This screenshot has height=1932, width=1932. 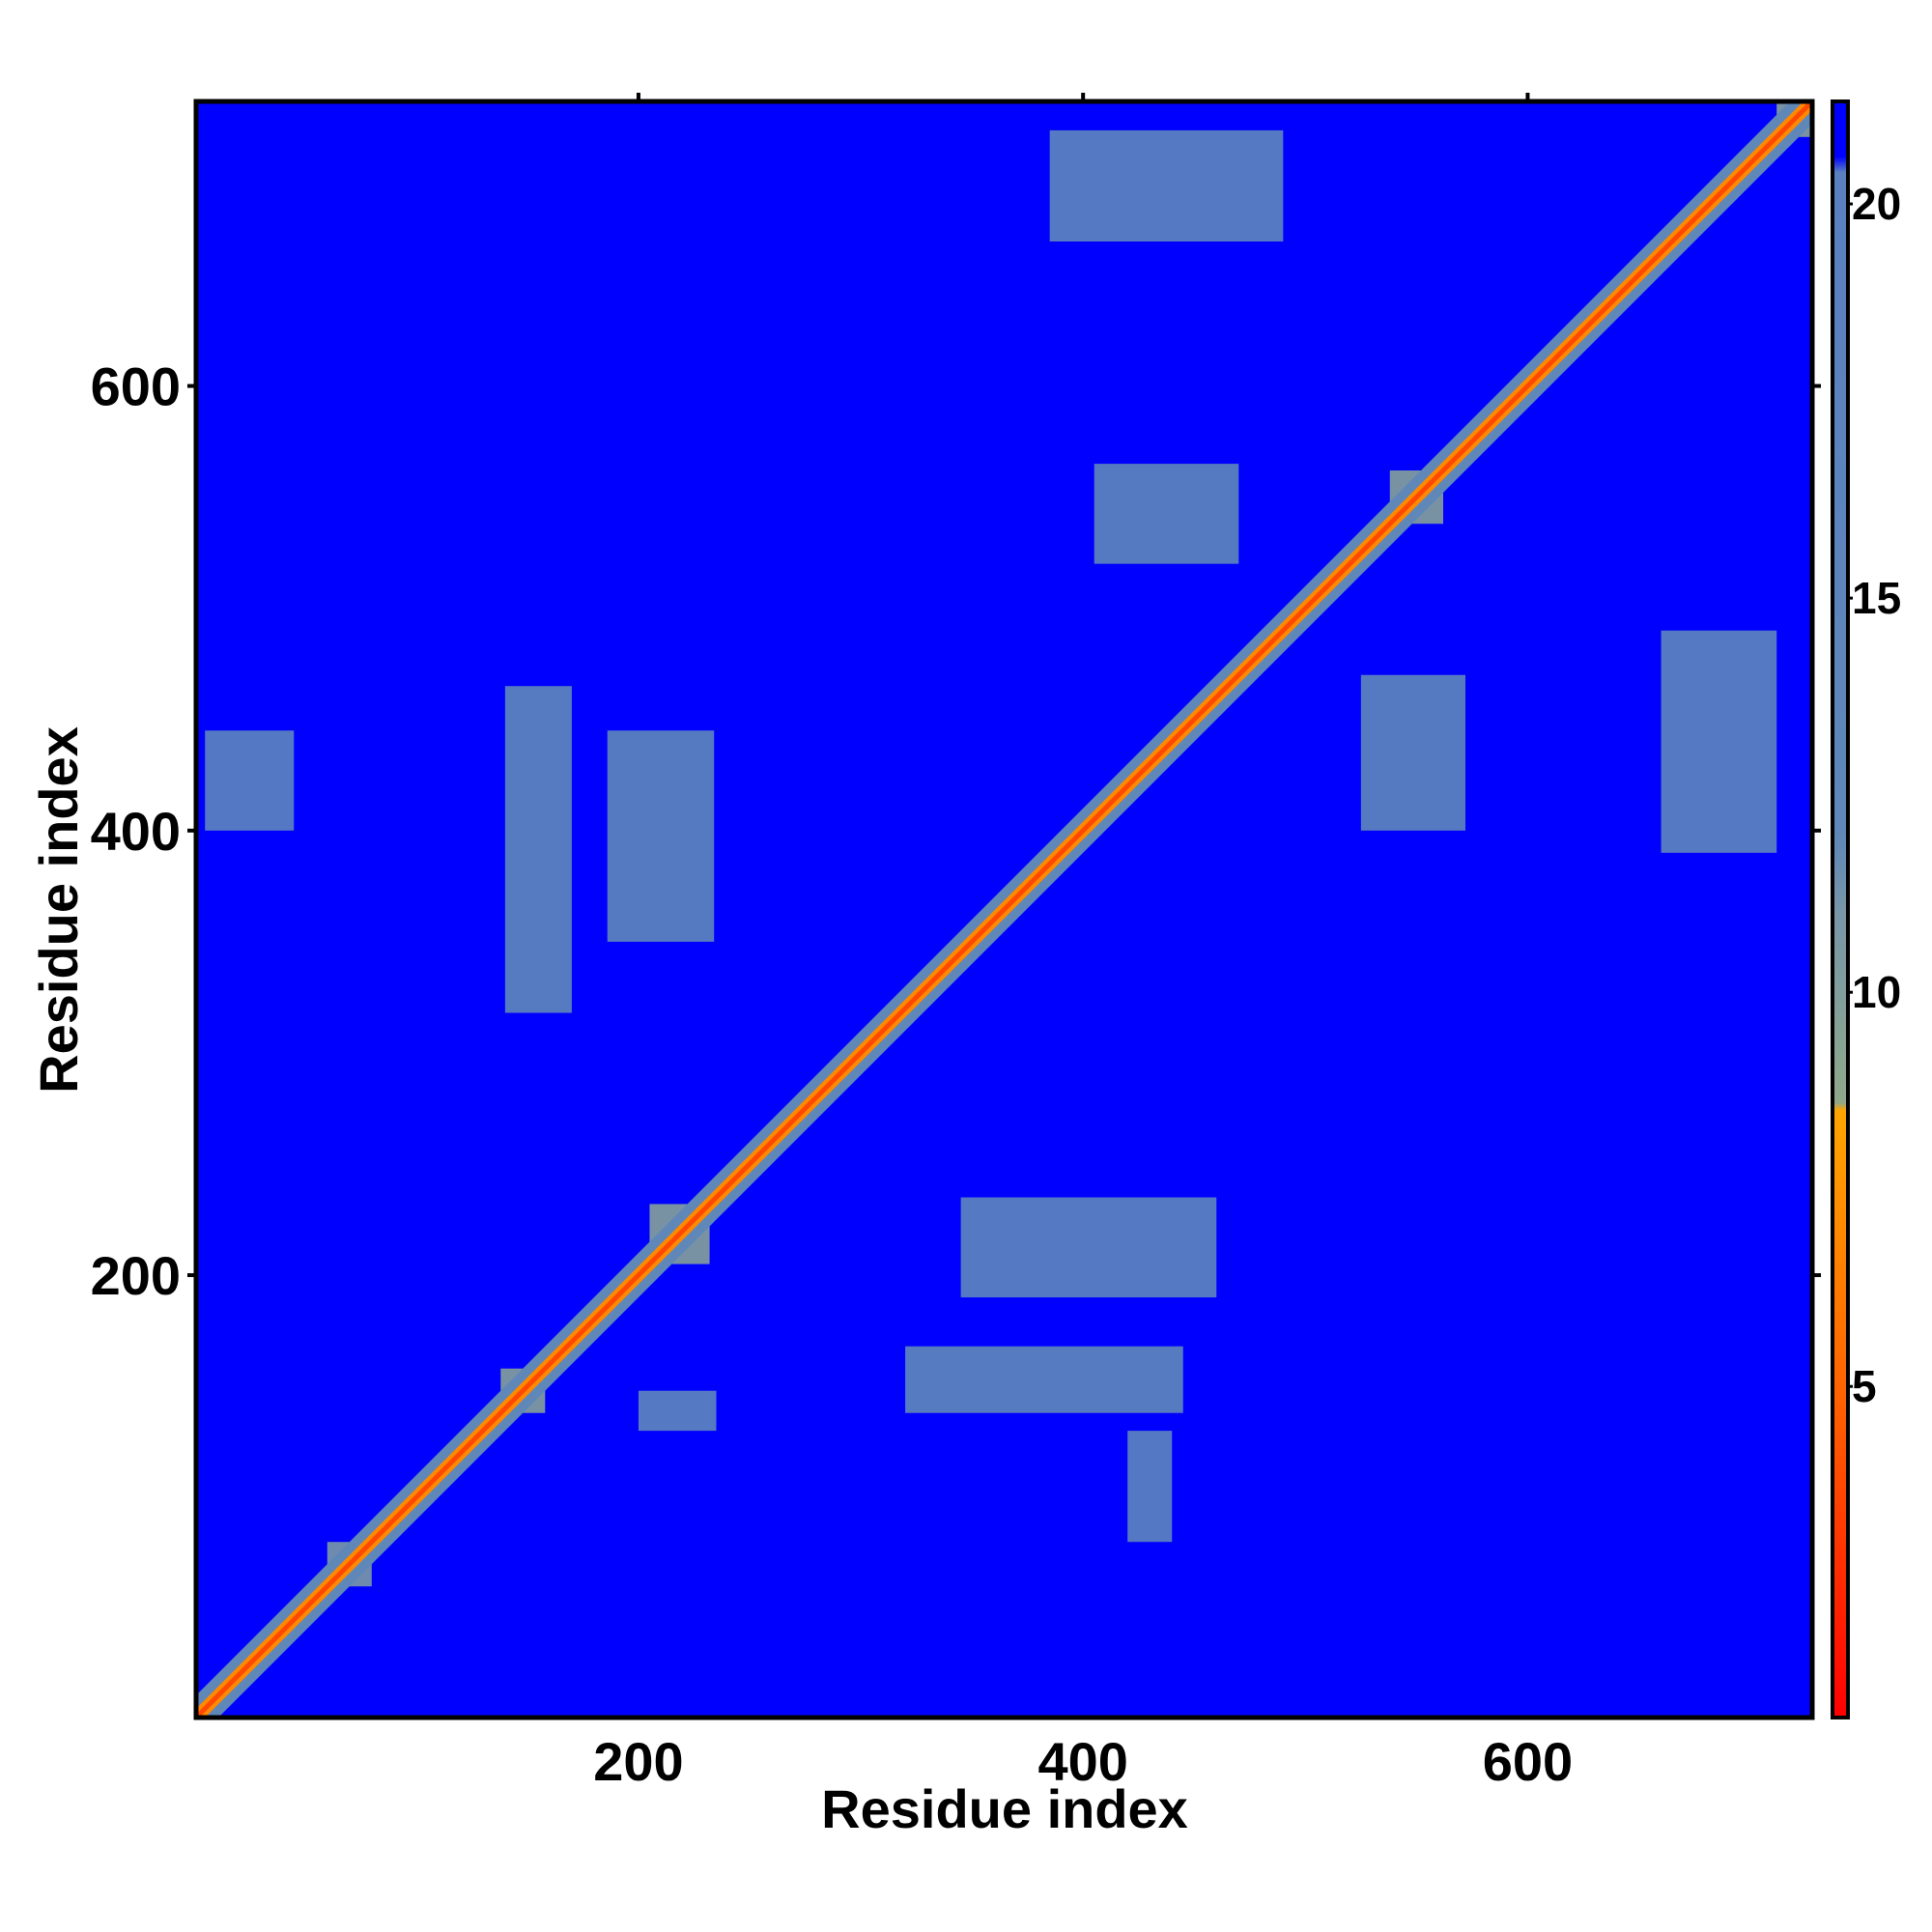 What do you see at coordinates (1876, 598) in the screenshot?
I see `colorbar-tick-label: 15` at bounding box center [1876, 598].